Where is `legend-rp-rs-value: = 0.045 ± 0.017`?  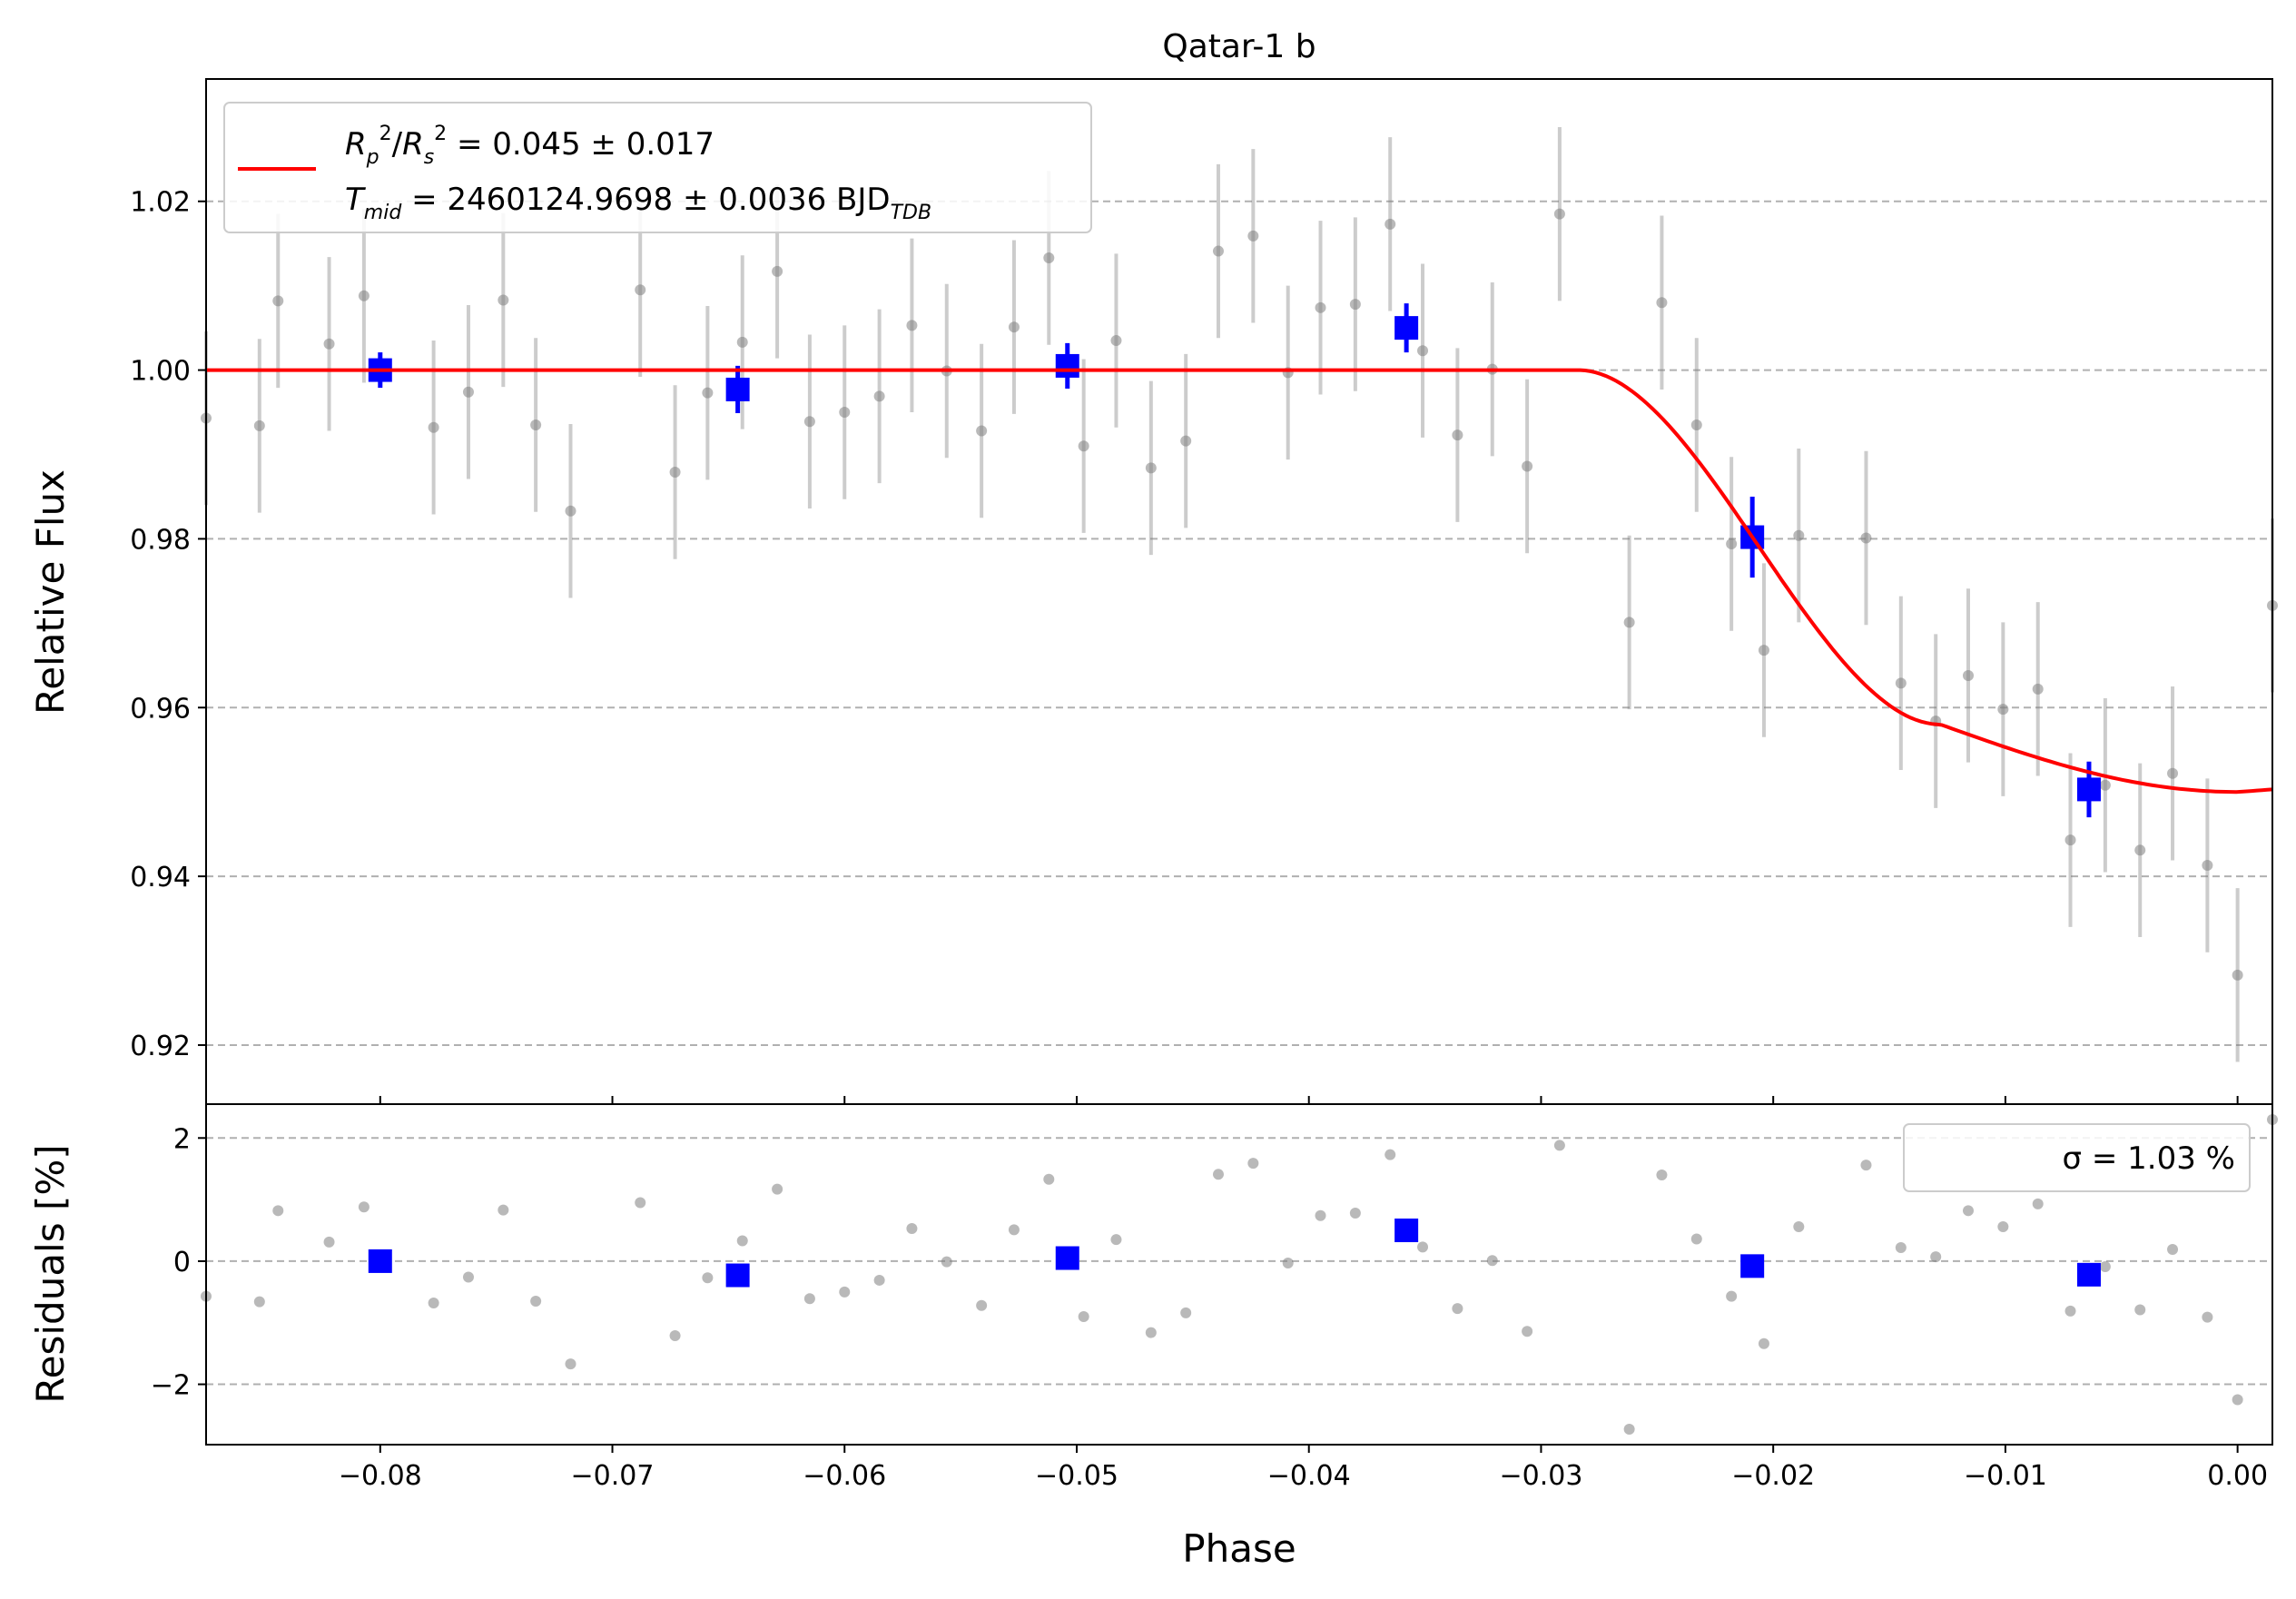 legend-rp-rs-value: = 0.045 ± 0.017 is located at coordinates (580, 144).